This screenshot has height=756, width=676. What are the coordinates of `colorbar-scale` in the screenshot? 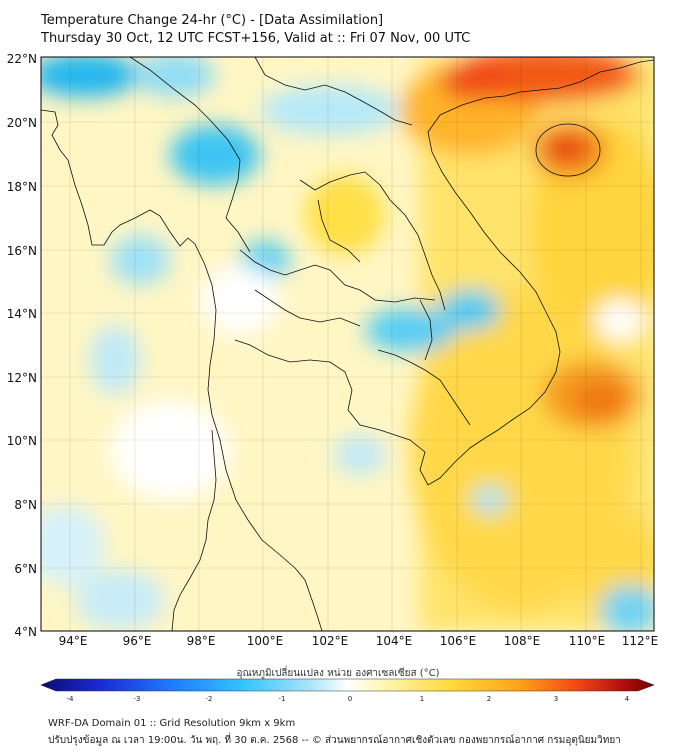 It's located at (347, 685).